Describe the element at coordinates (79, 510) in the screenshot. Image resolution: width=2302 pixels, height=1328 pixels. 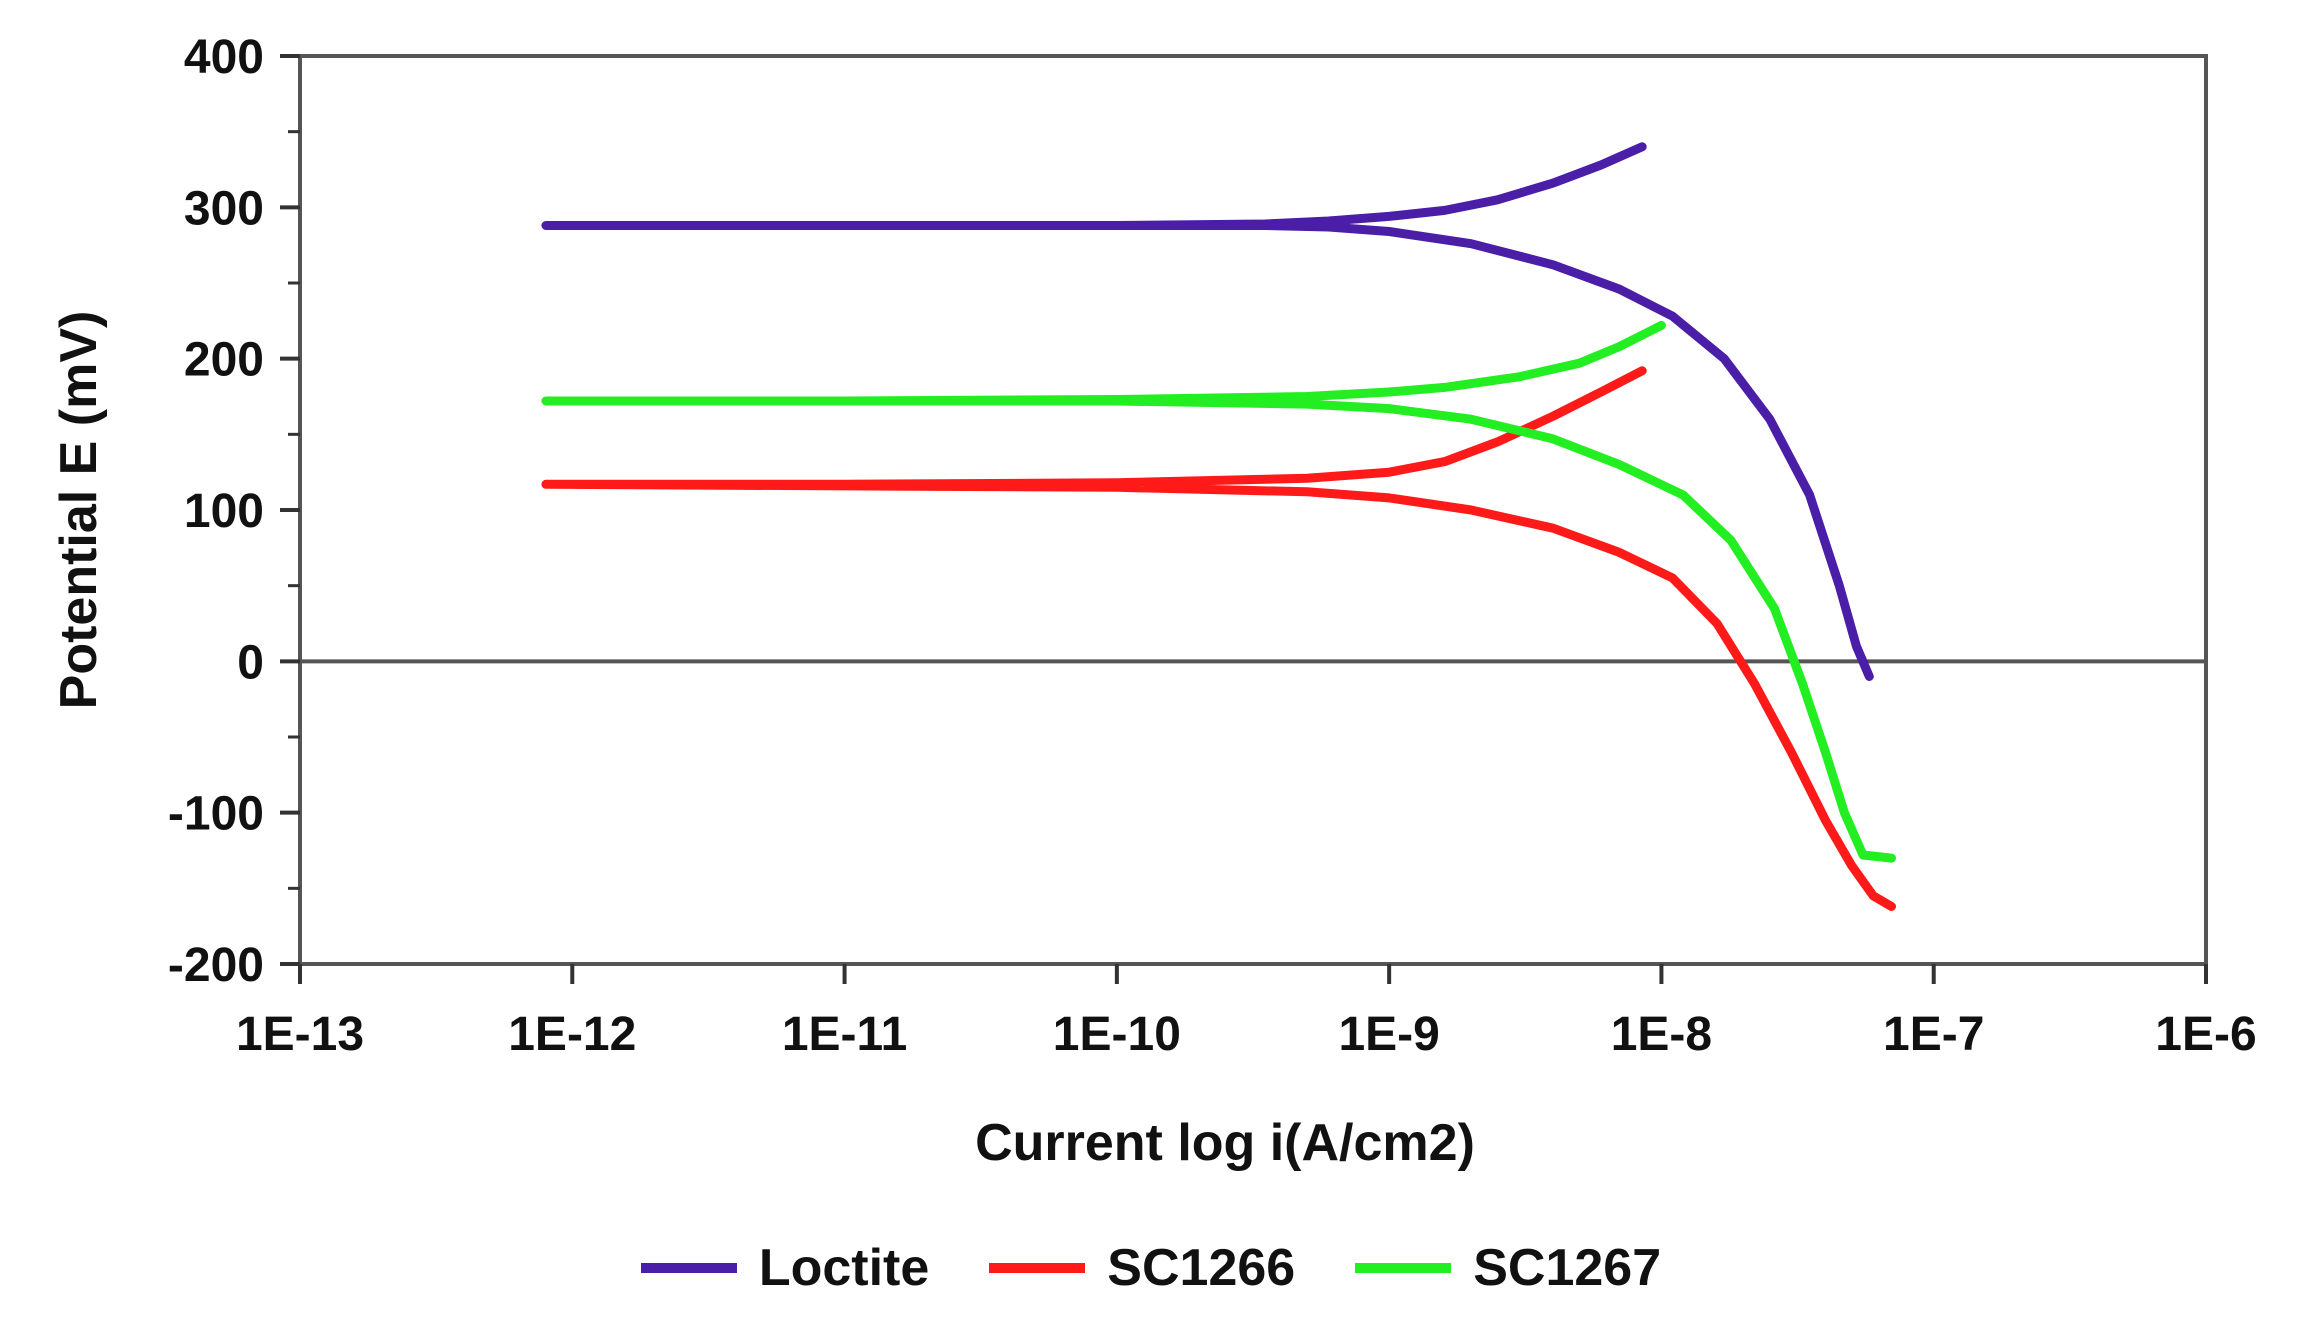
I see `y-axis-title: Potential E (mV)` at that location.